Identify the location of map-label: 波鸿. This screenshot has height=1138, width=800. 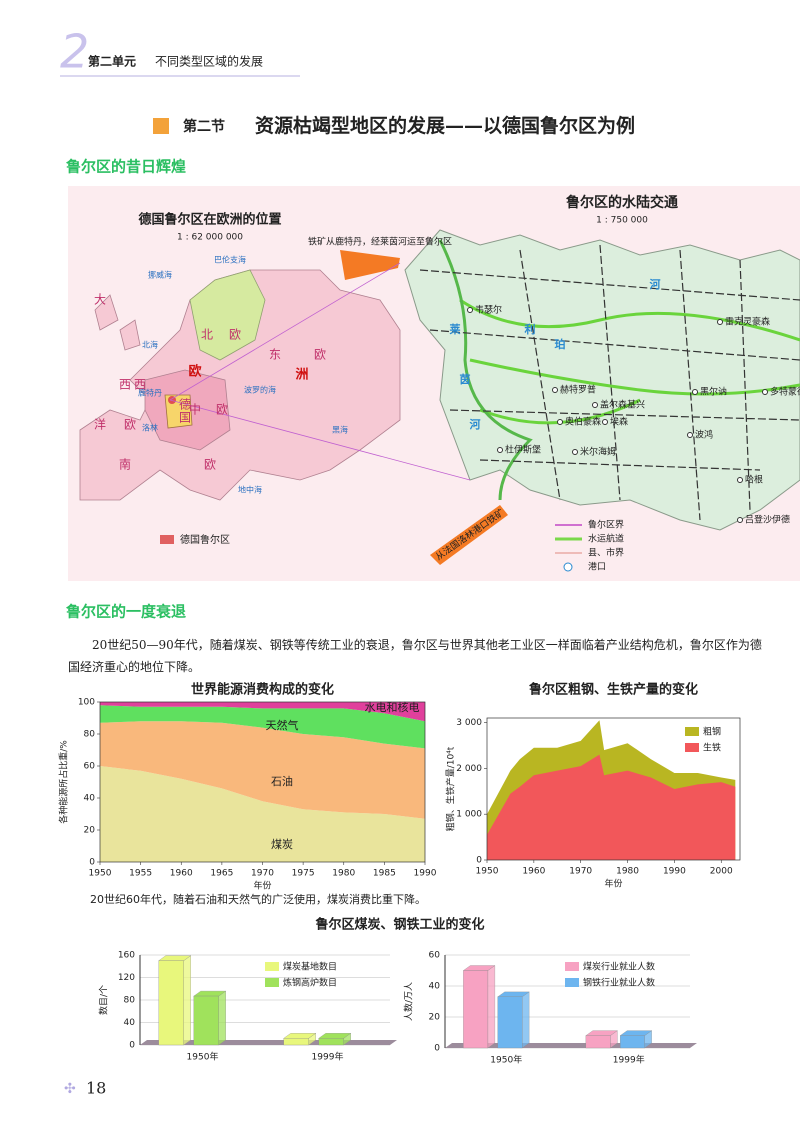
(704, 435).